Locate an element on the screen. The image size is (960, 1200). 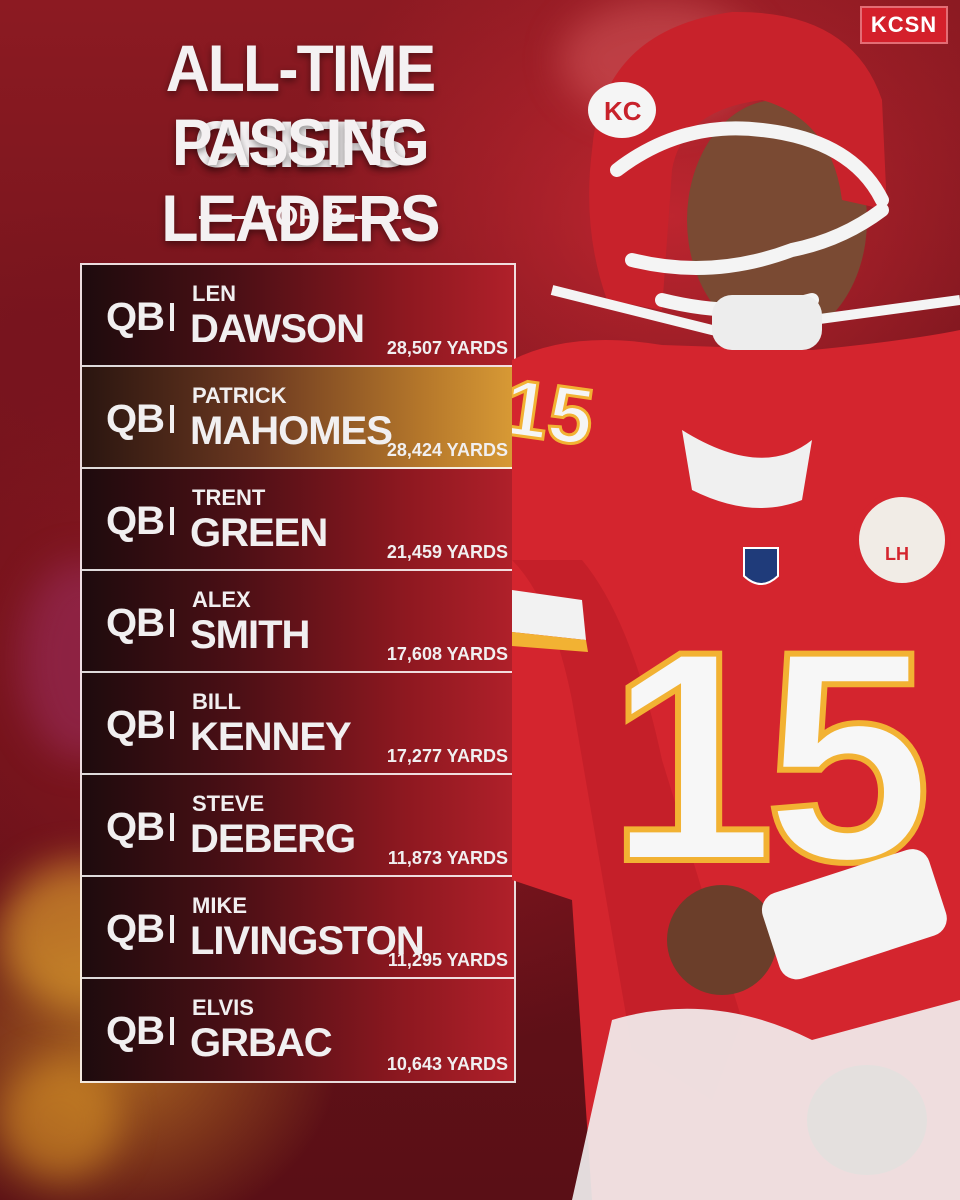
leader-row-2: QB PATRICK MAHOMES 28,424 YARDS is located at coordinates (298, 418).